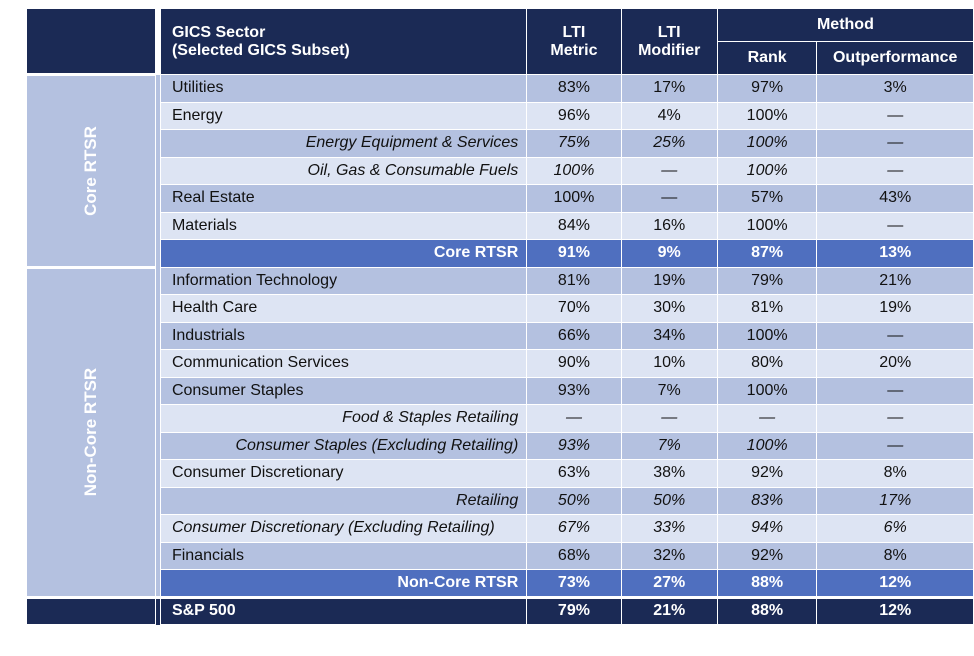  I want to click on table-row: Consumer Discretionary 63% 38% 92% 8%, so click(500, 473).